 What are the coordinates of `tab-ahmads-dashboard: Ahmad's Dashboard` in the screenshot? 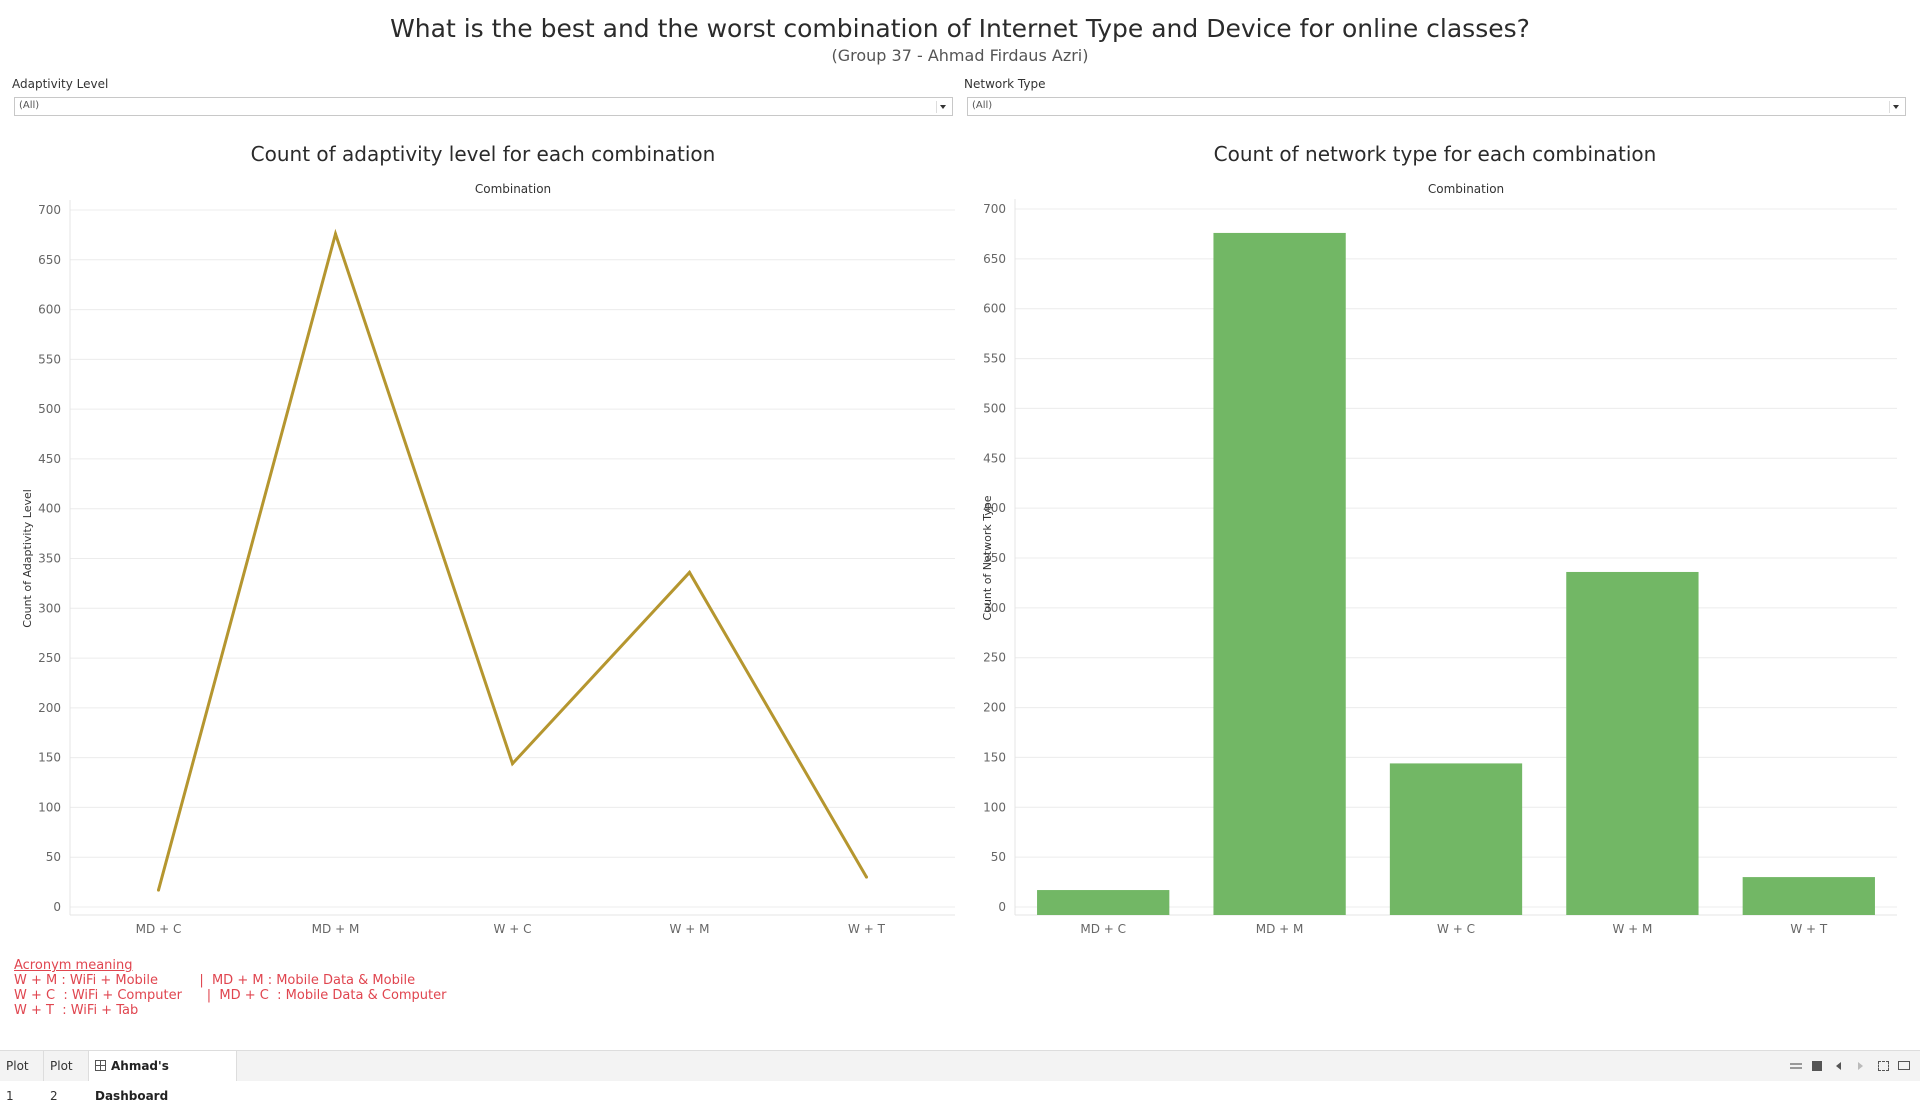 It's located at (163, 1077).